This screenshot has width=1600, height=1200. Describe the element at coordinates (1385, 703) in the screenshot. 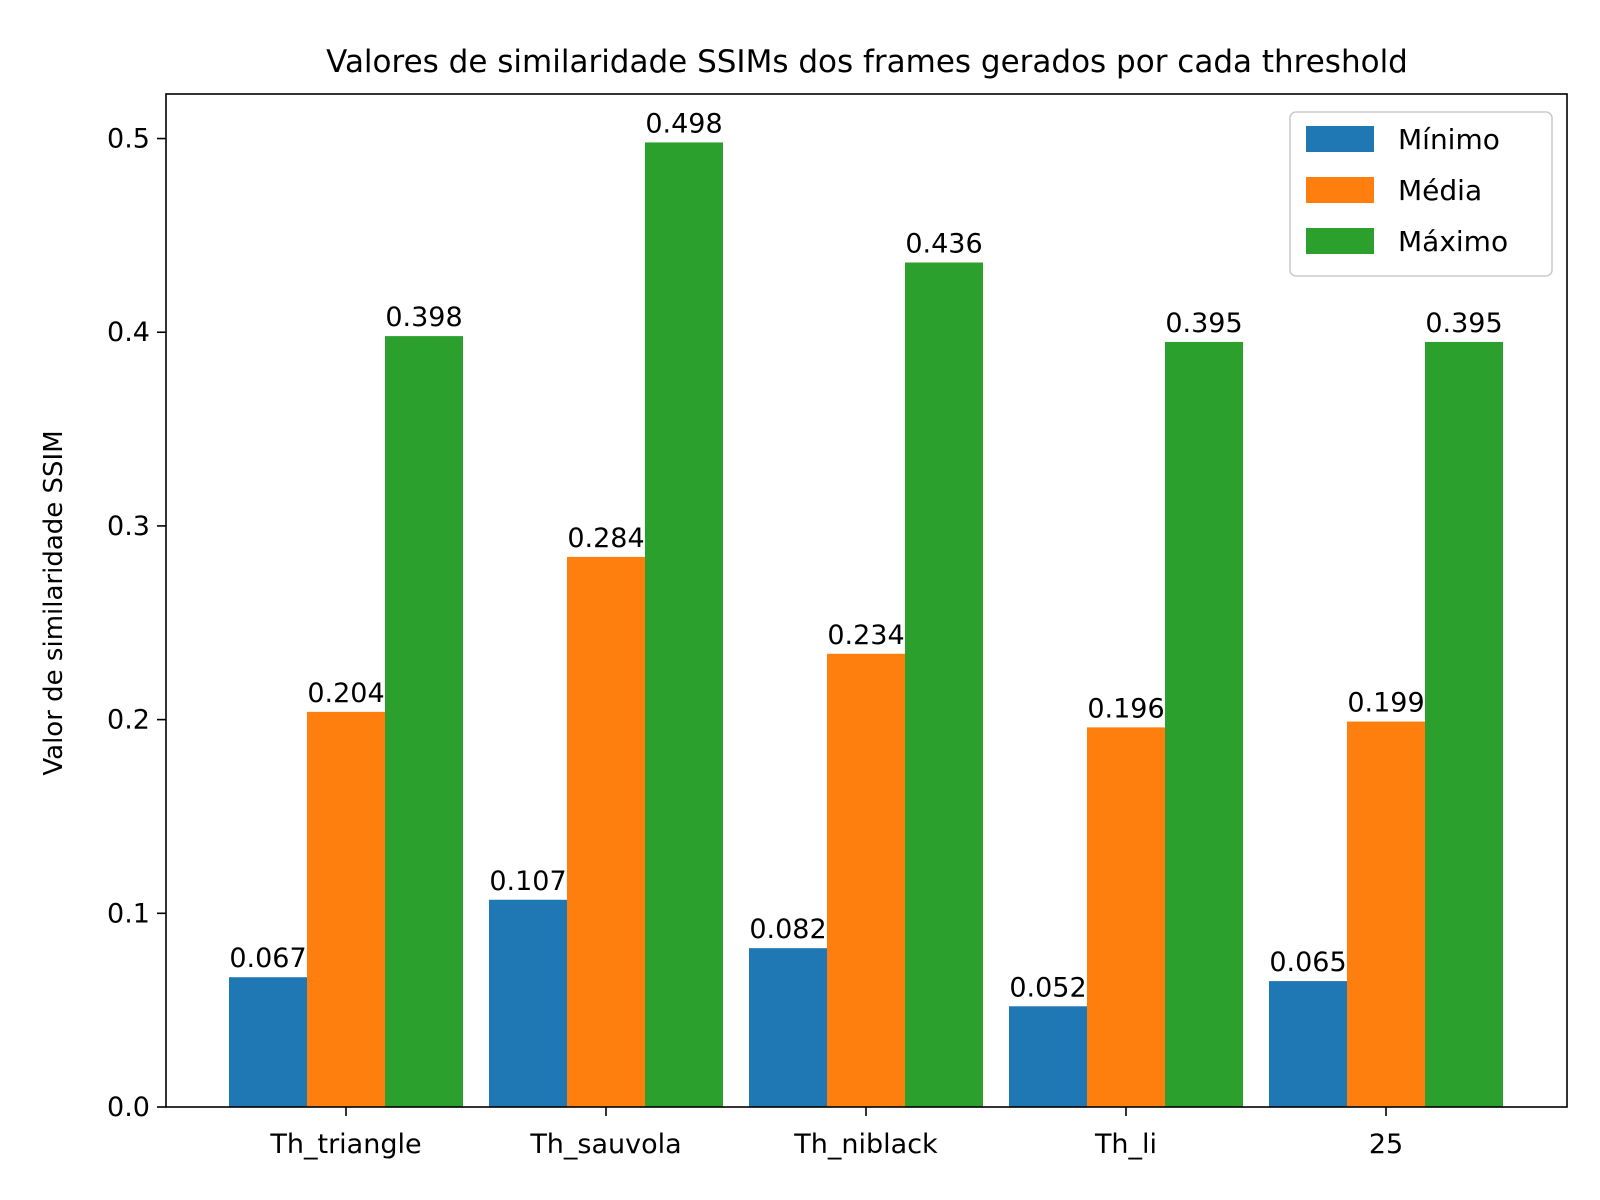

I see `bar-value-label: 0.199` at that location.